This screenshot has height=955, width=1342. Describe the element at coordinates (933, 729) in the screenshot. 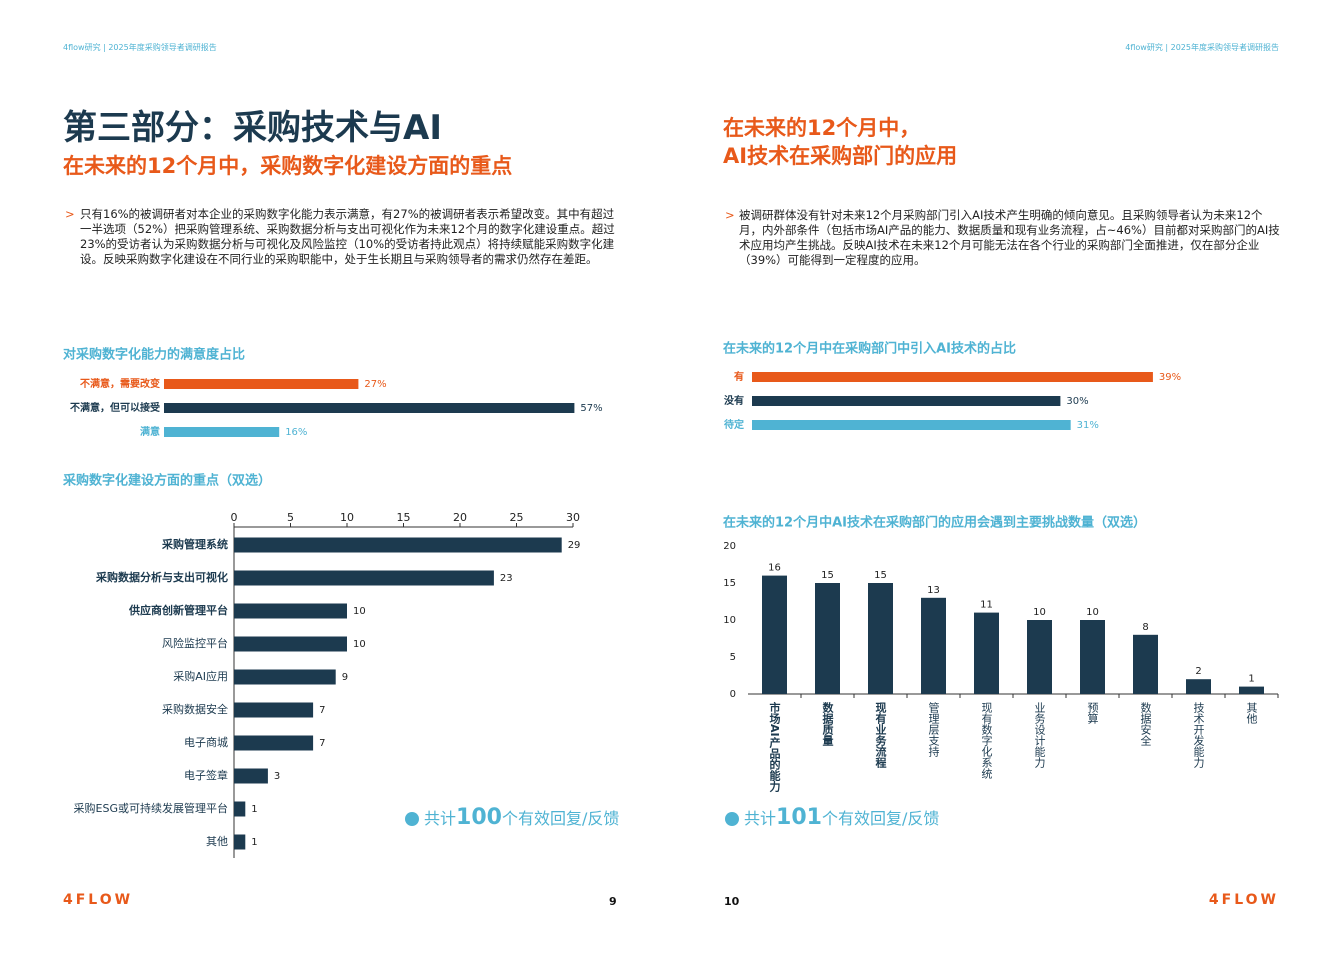

I see `category-label: 管理层支持` at that location.